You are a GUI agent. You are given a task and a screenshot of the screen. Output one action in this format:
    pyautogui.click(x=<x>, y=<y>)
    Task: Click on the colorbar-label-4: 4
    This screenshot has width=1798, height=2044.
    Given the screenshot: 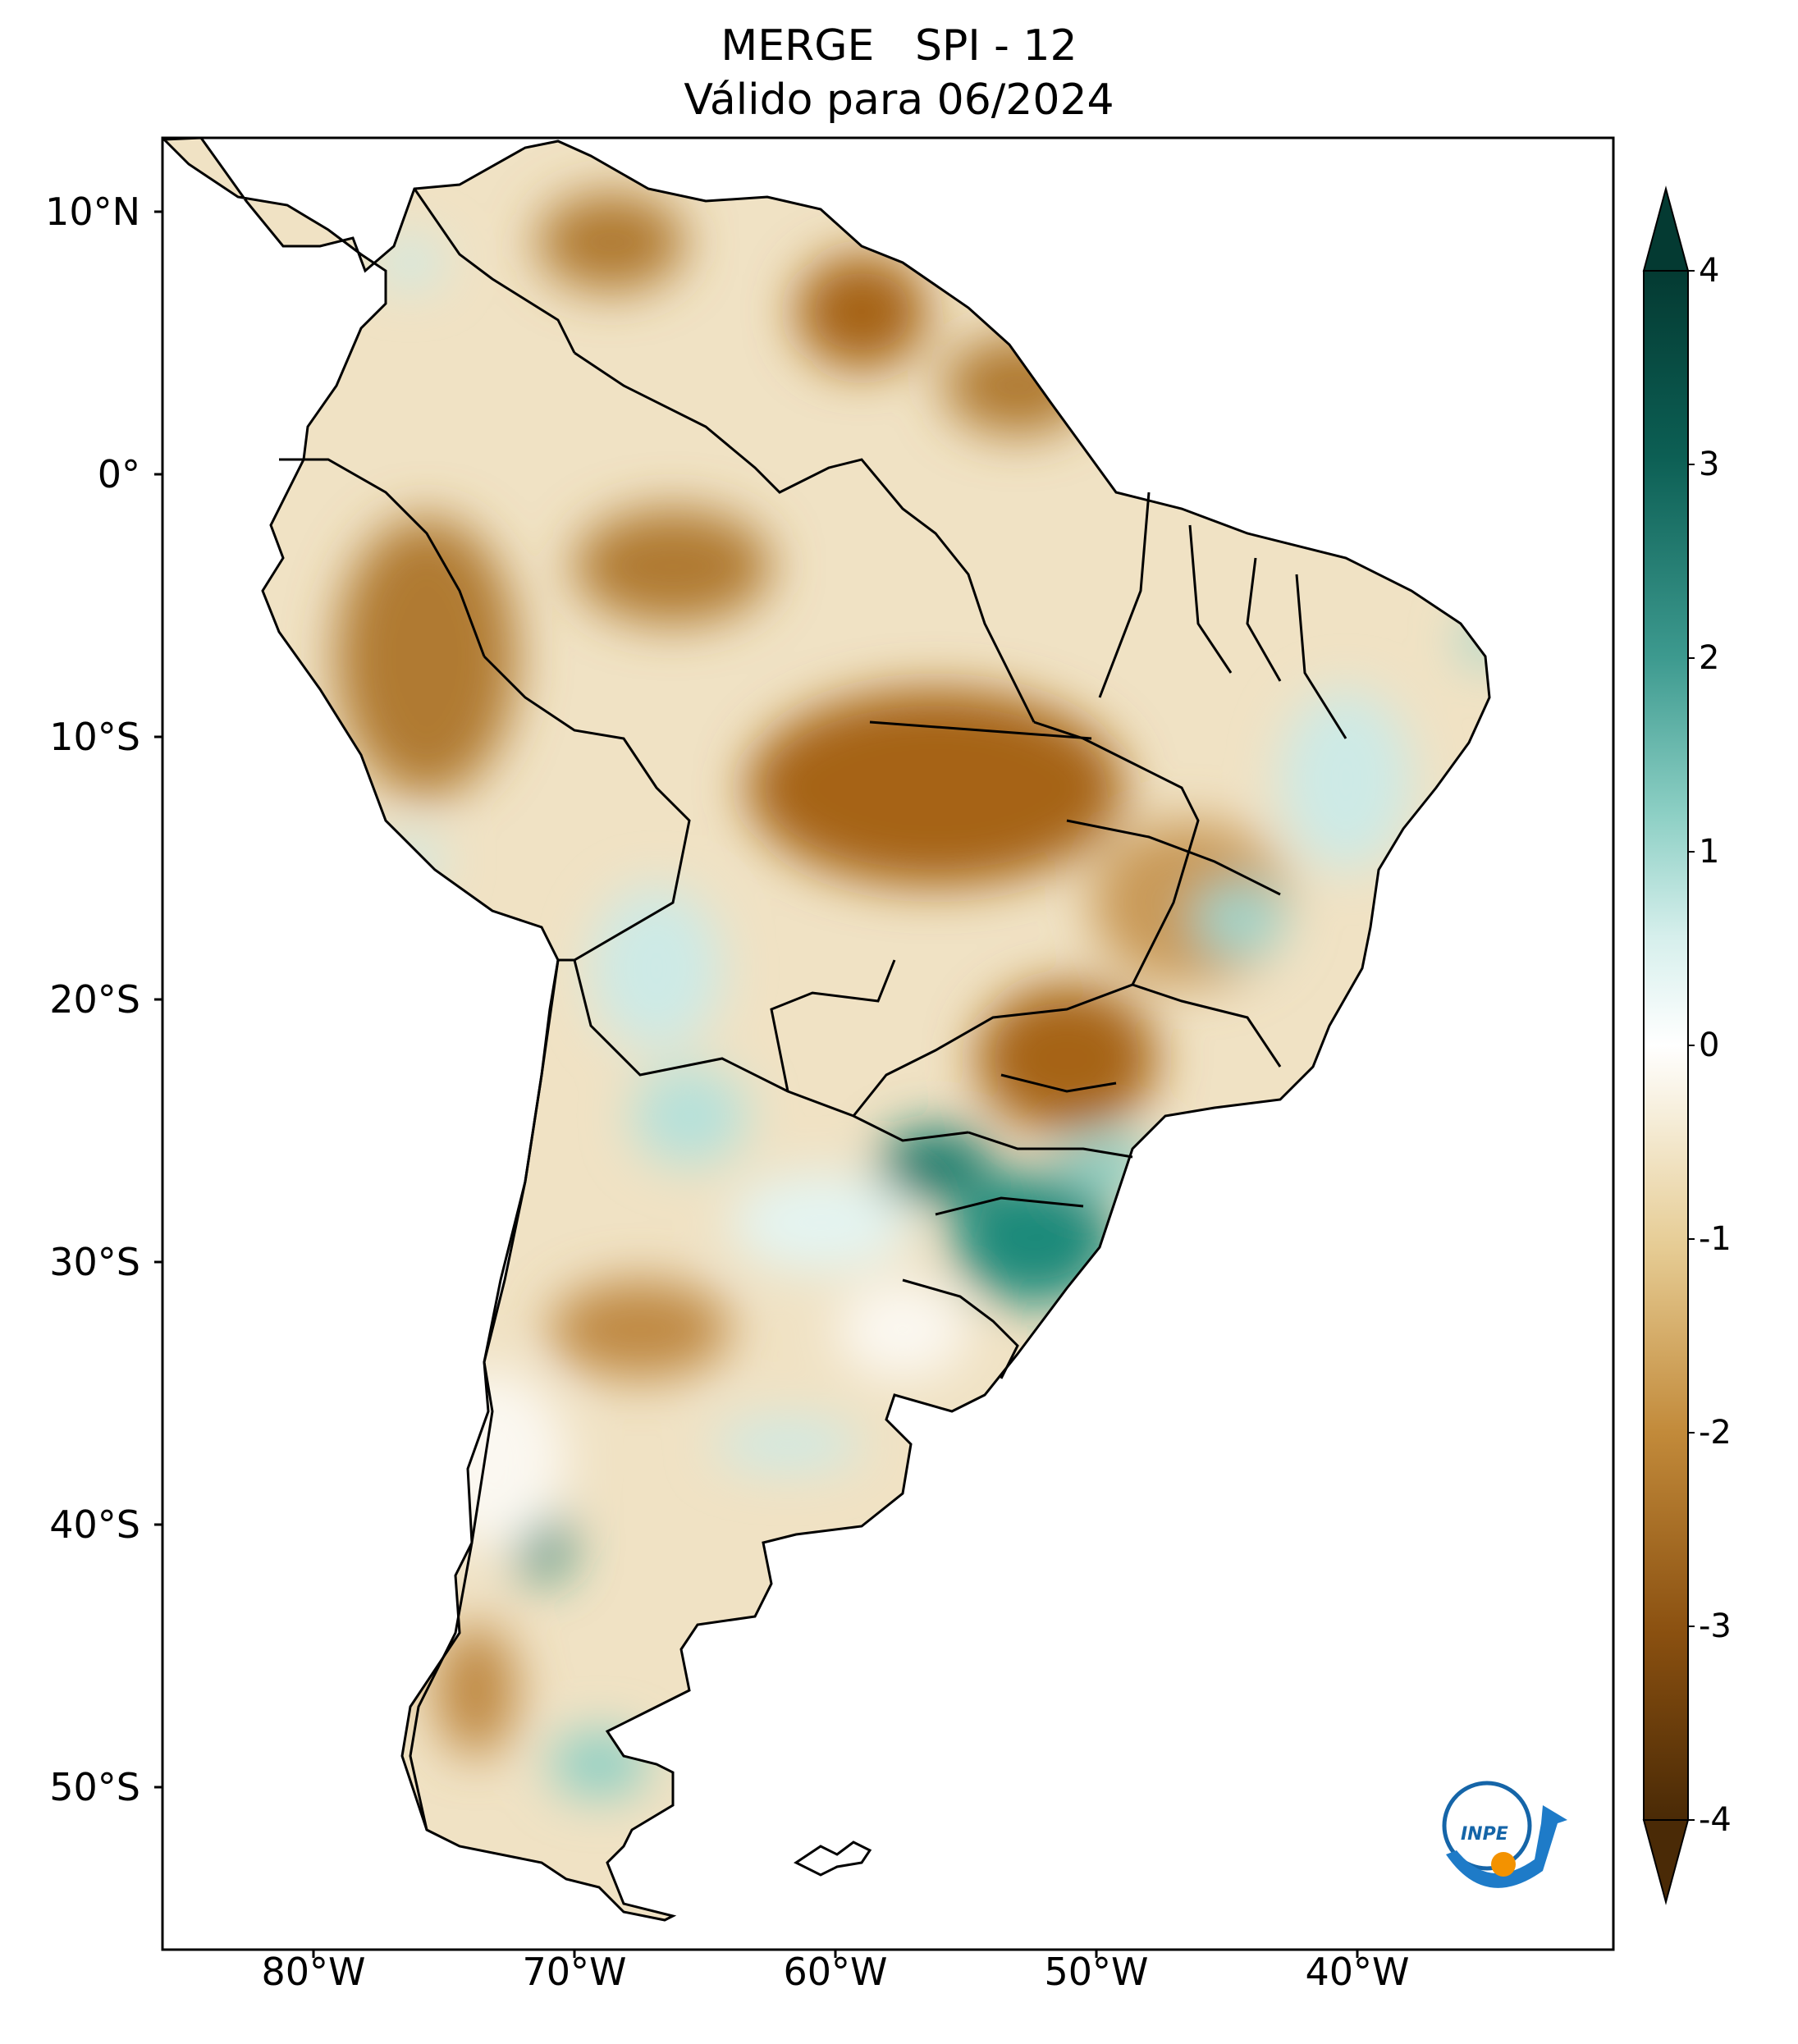 What is the action you would take?
    pyautogui.click(x=1709, y=271)
    